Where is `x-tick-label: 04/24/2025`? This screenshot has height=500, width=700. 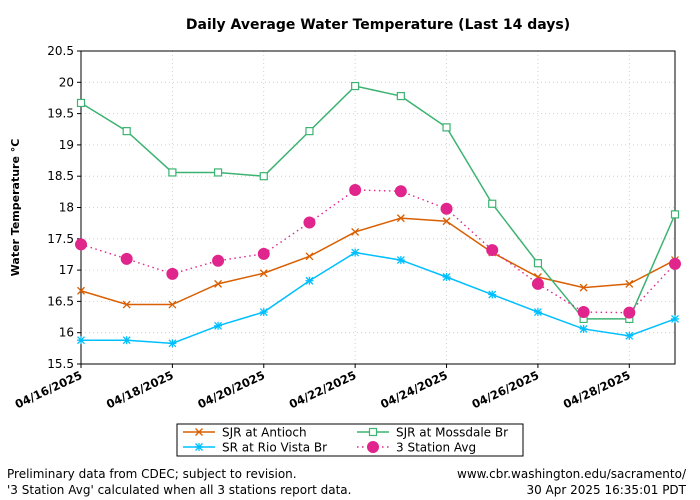 x-tick-label: 04/24/2025 is located at coordinates (414, 389).